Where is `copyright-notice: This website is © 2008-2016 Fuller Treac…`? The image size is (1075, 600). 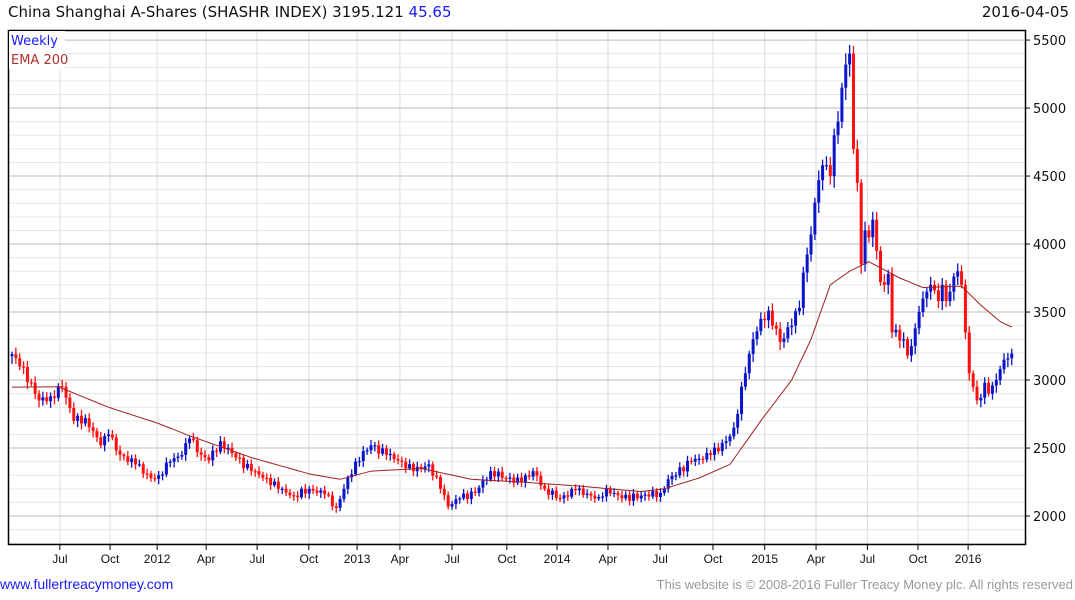
copyright-notice: This website is © 2008-2016 Fuller Treac… is located at coordinates (864, 584).